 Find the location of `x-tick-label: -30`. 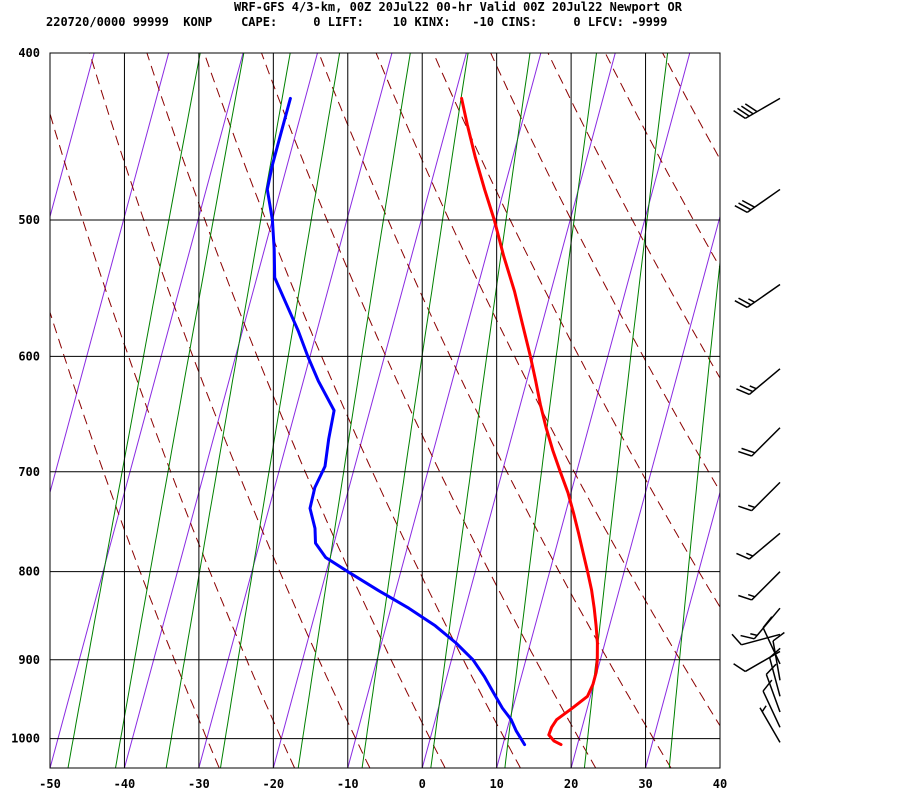

x-tick-label: -30 is located at coordinates (199, 784).